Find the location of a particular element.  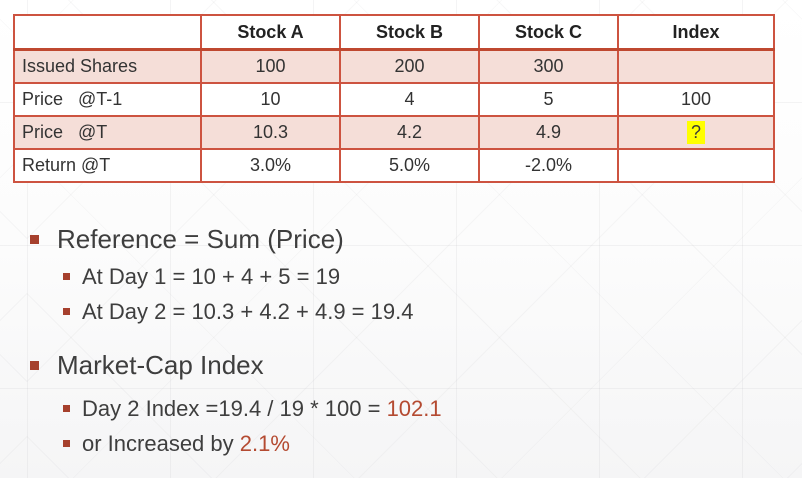

row-label: Price @T is located at coordinates (107, 132).